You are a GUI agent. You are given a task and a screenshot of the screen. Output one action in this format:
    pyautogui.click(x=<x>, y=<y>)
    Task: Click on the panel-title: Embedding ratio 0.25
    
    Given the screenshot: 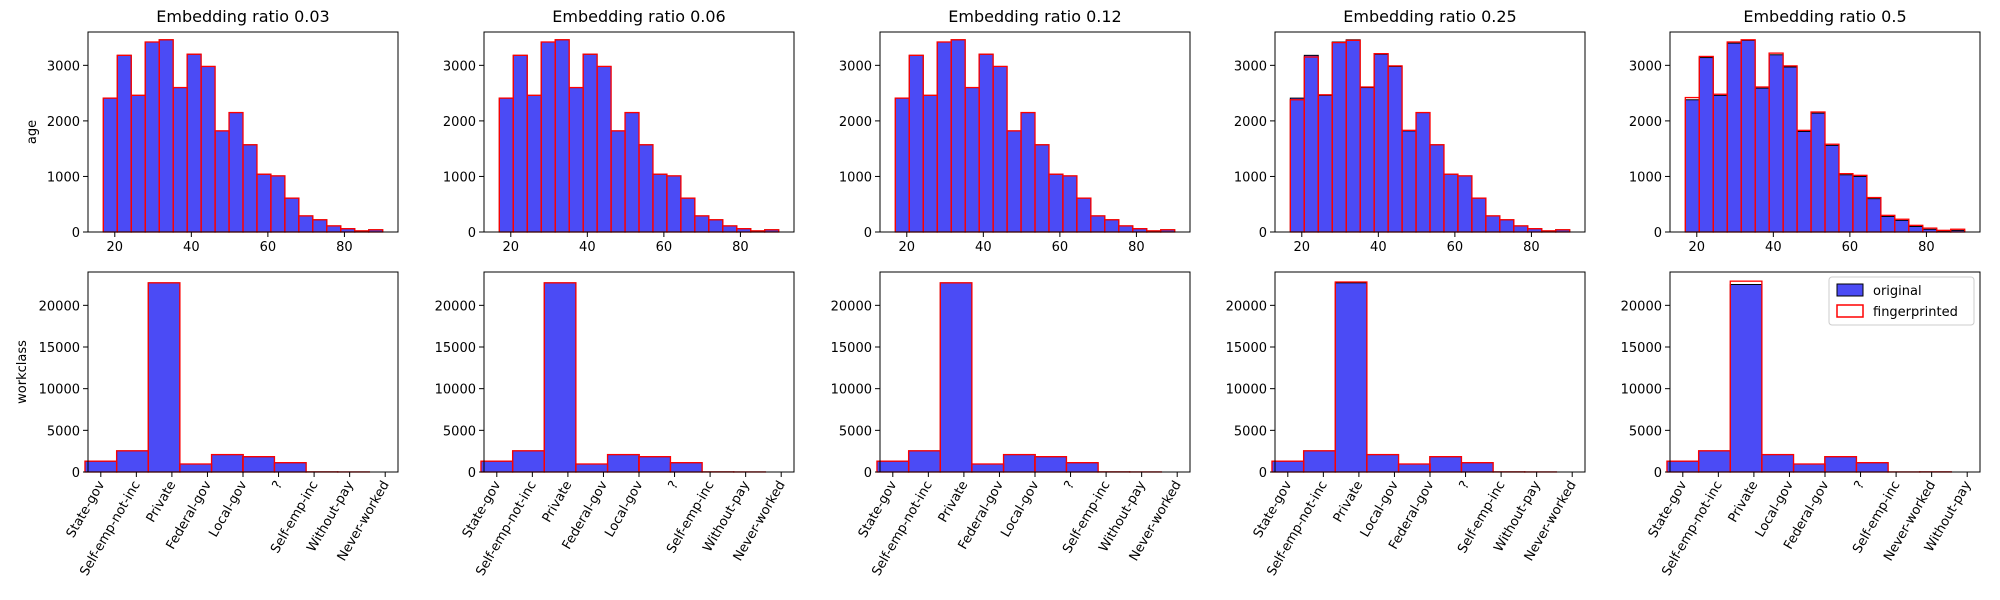 What is the action you would take?
    pyautogui.click(x=1429, y=16)
    